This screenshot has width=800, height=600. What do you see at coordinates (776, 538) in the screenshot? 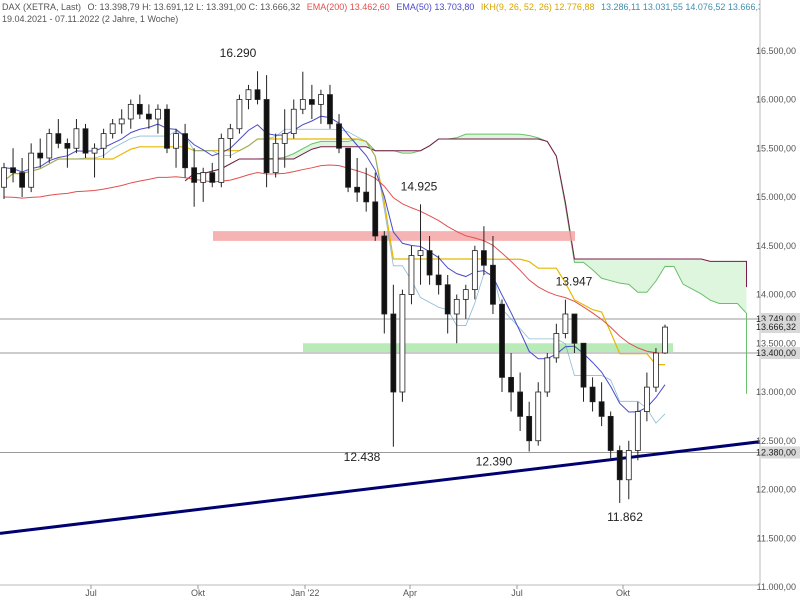
I see `y-tick-label: 11.500,00` at bounding box center [776, 538].